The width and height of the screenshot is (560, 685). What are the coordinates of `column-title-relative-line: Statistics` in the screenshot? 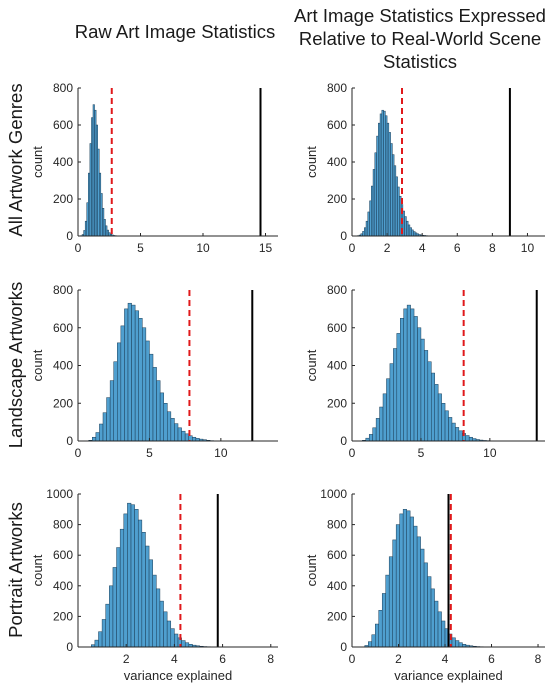 It's located at (420, 61).